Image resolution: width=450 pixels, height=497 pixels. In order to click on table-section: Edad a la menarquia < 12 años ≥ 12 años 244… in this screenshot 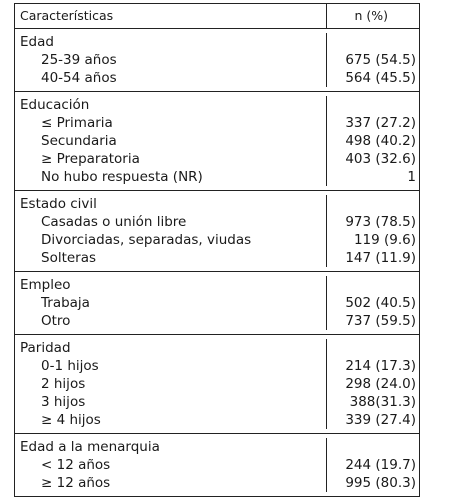, I will do `click(217, 465)`.